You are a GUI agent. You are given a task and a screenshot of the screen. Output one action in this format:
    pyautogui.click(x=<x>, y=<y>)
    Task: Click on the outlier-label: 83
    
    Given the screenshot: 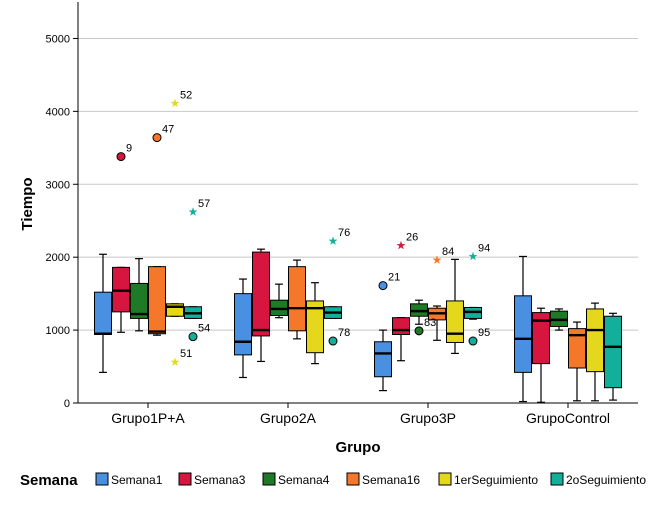 What is the action you would take?
    pyautogui.click(x=430, y=323)
    